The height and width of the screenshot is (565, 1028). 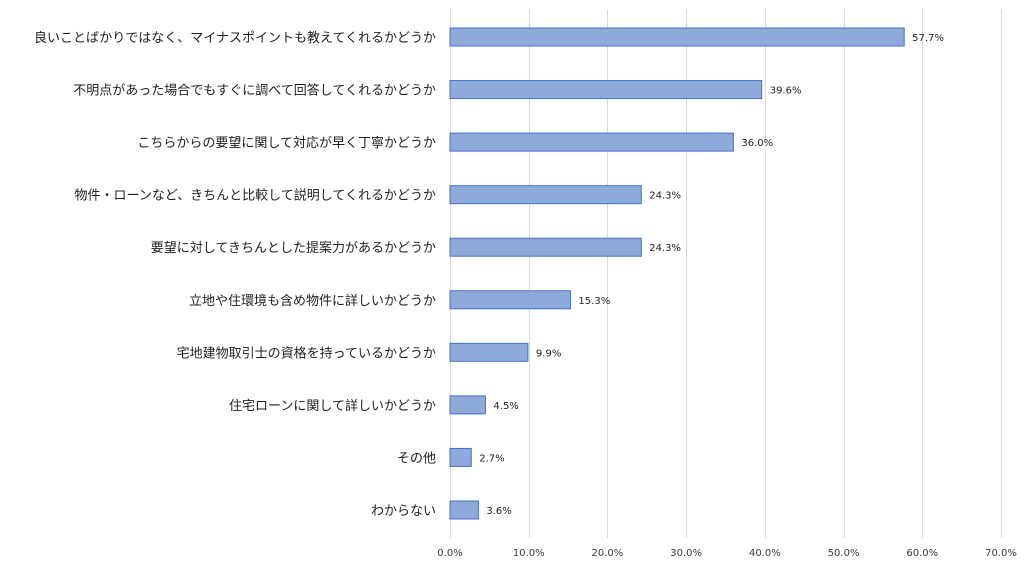 What do you see at coordinates (312, 301) in the screenshot?
I see `category-label: 立地や住環境も含め物件に詳しいかどうか` at bounding box center [312, 301].